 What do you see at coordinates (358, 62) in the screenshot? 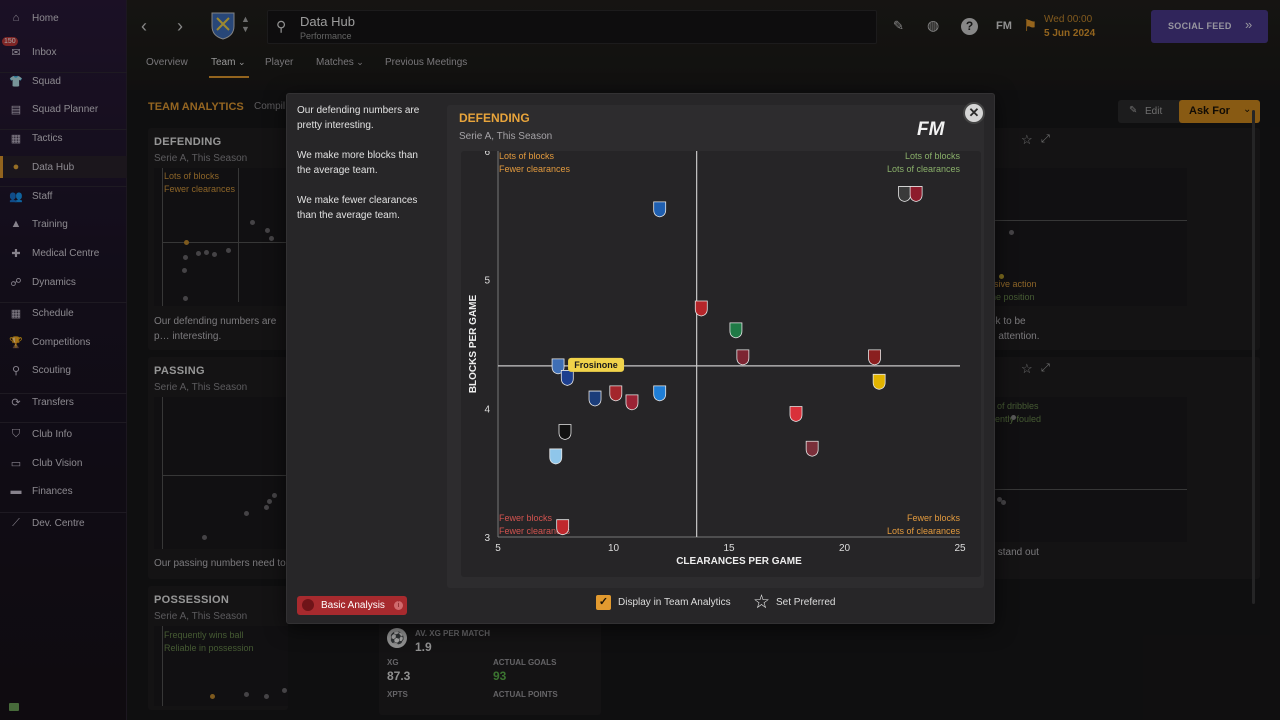
I see `chevron-down-icon: ⌄` at bounding box center [358, 62].